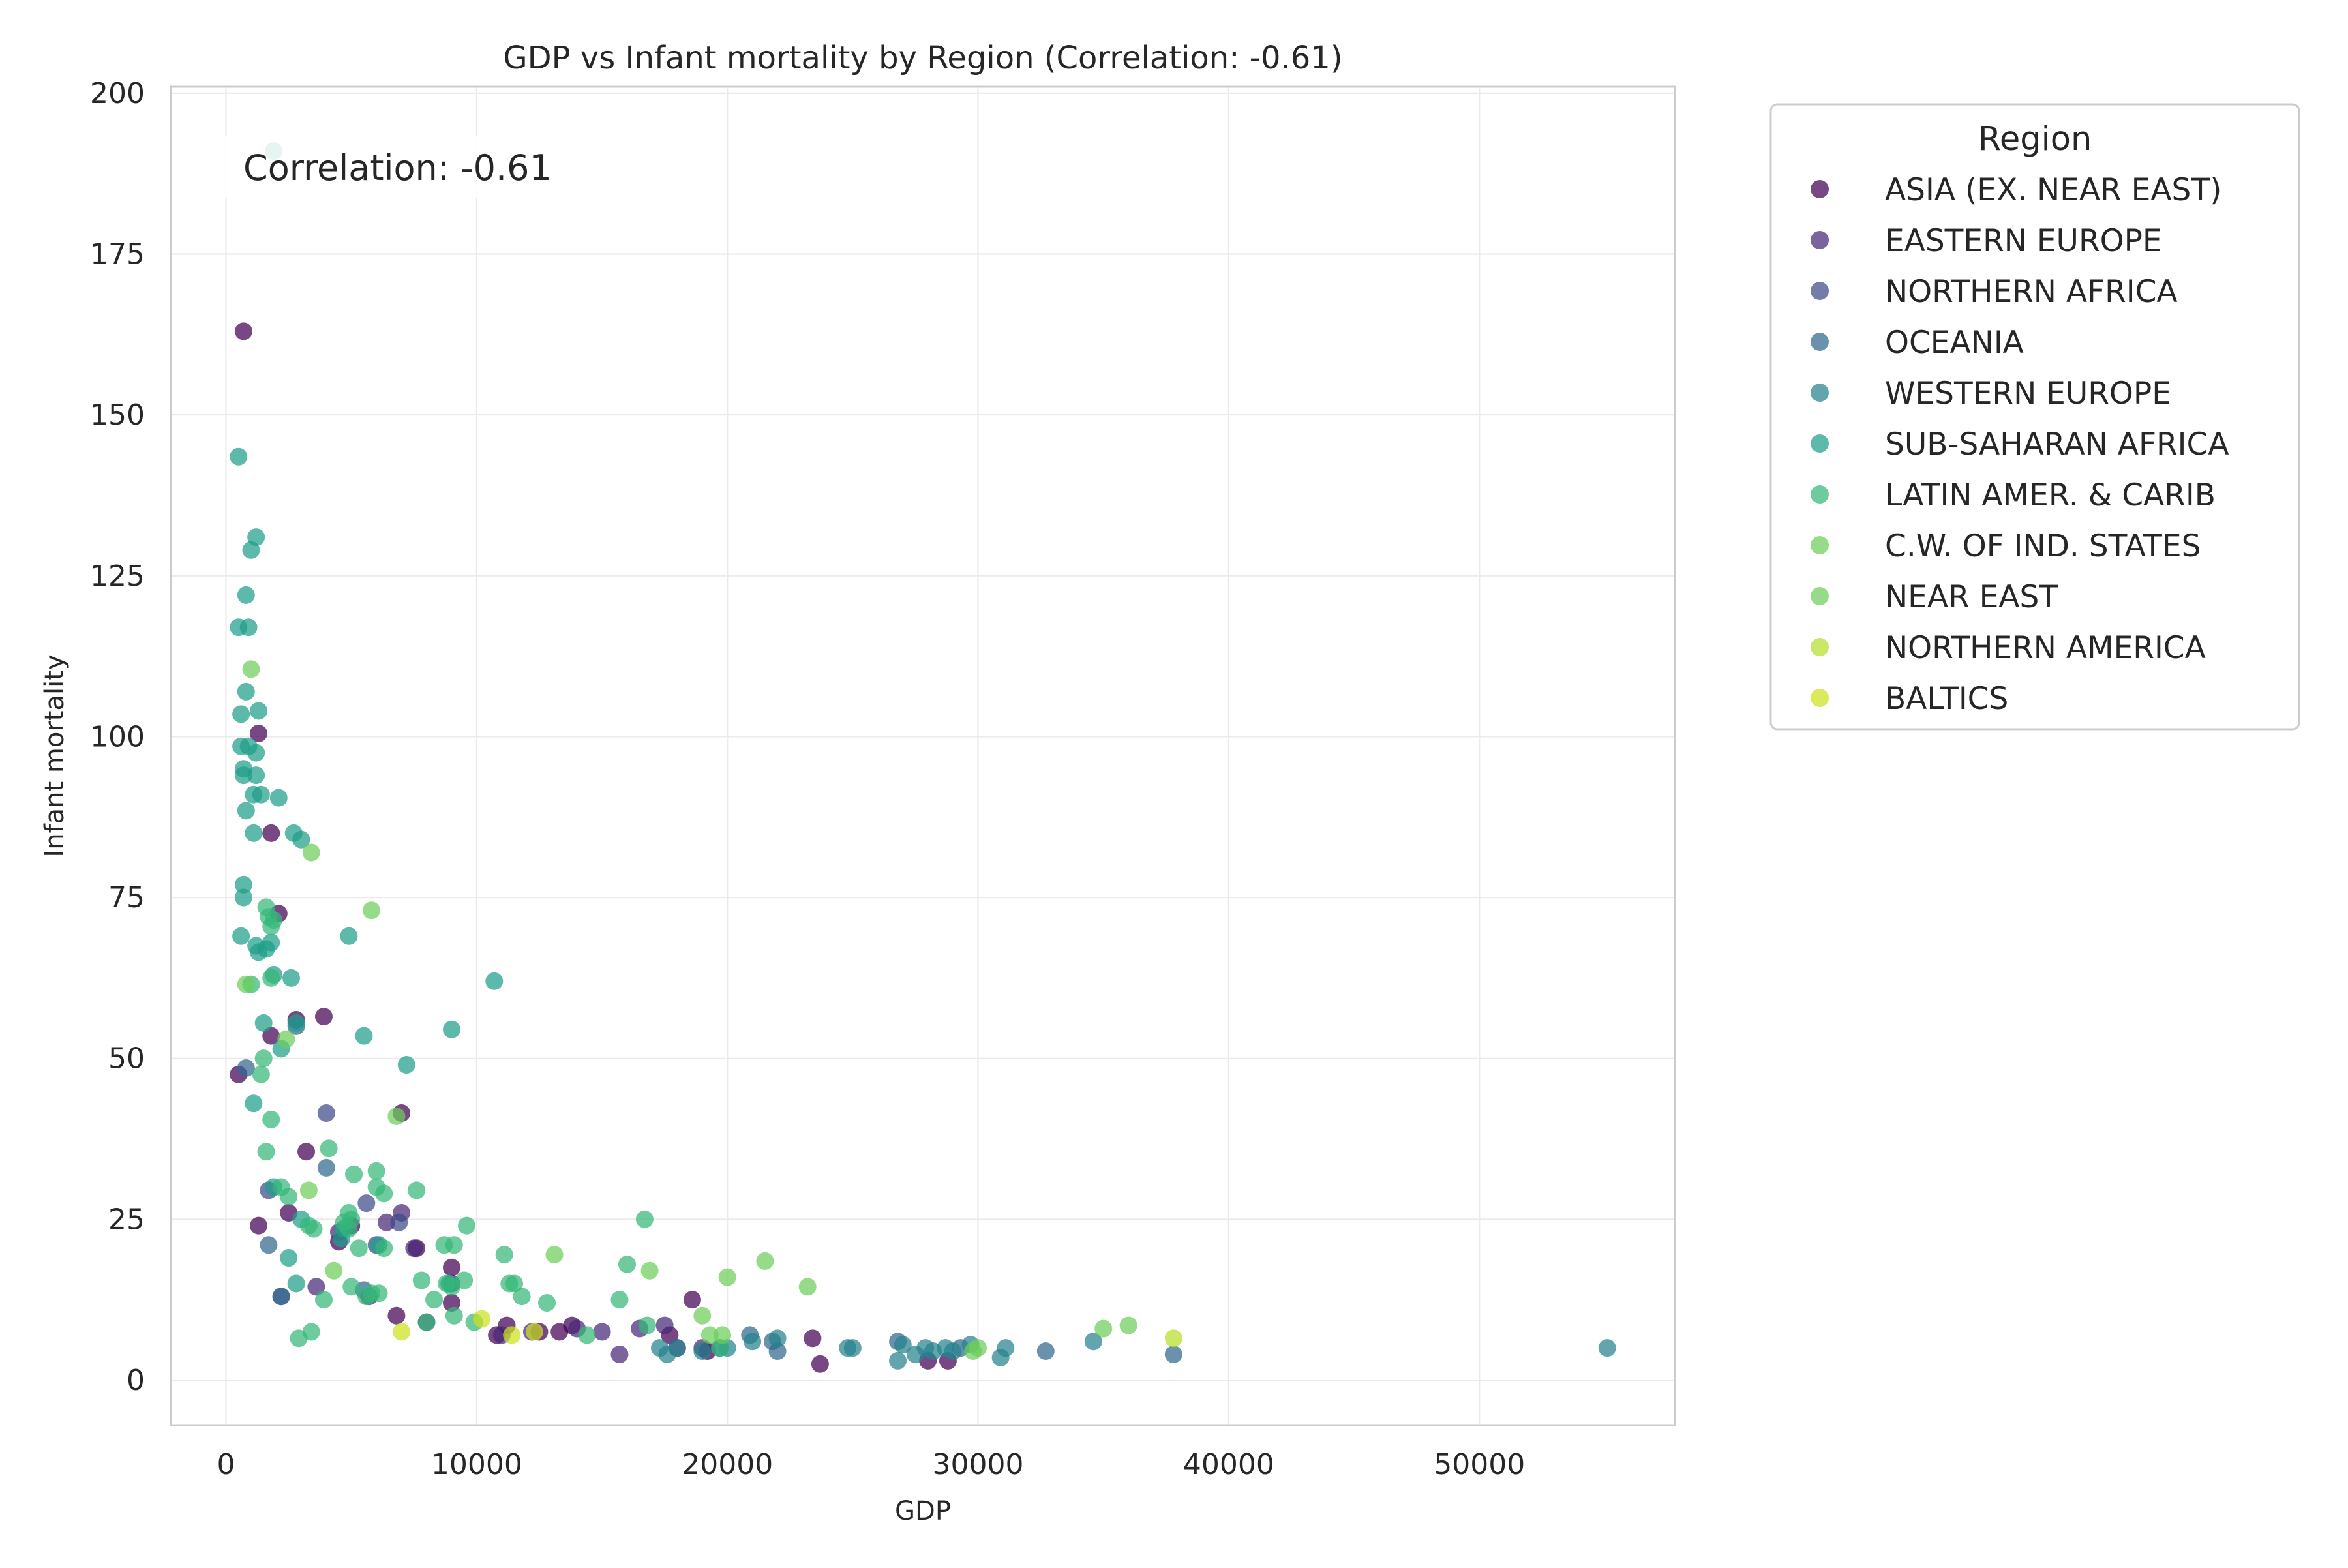 This screenshot has width=2348, height=1568. Describe the element at coordinates (398, 167) in the screenshot. I see `correlation-annotation: Correlation: -0.61` at that location.